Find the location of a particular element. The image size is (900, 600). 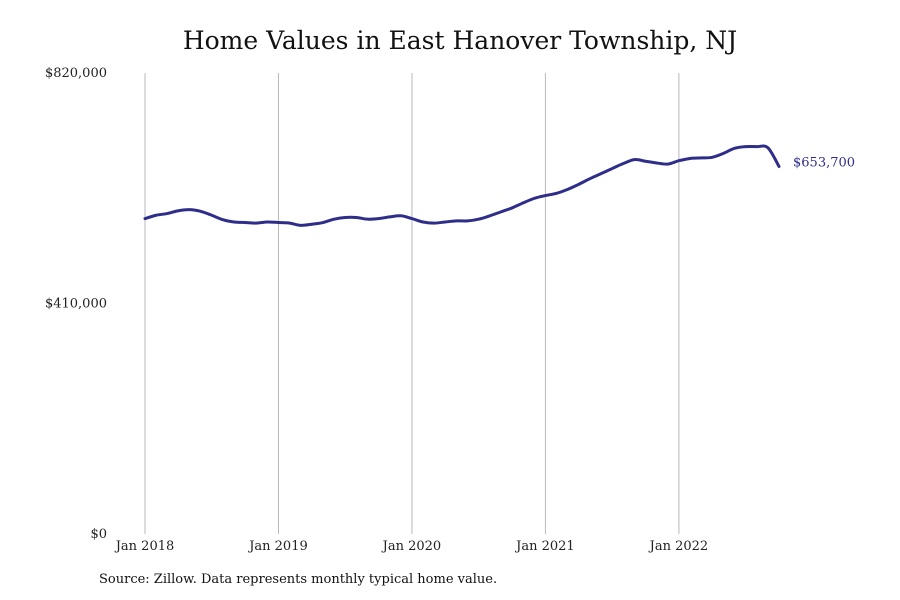

y-axis-tick-labels: $0 $410,000 $820,000 is located at coordinates (76, 304).